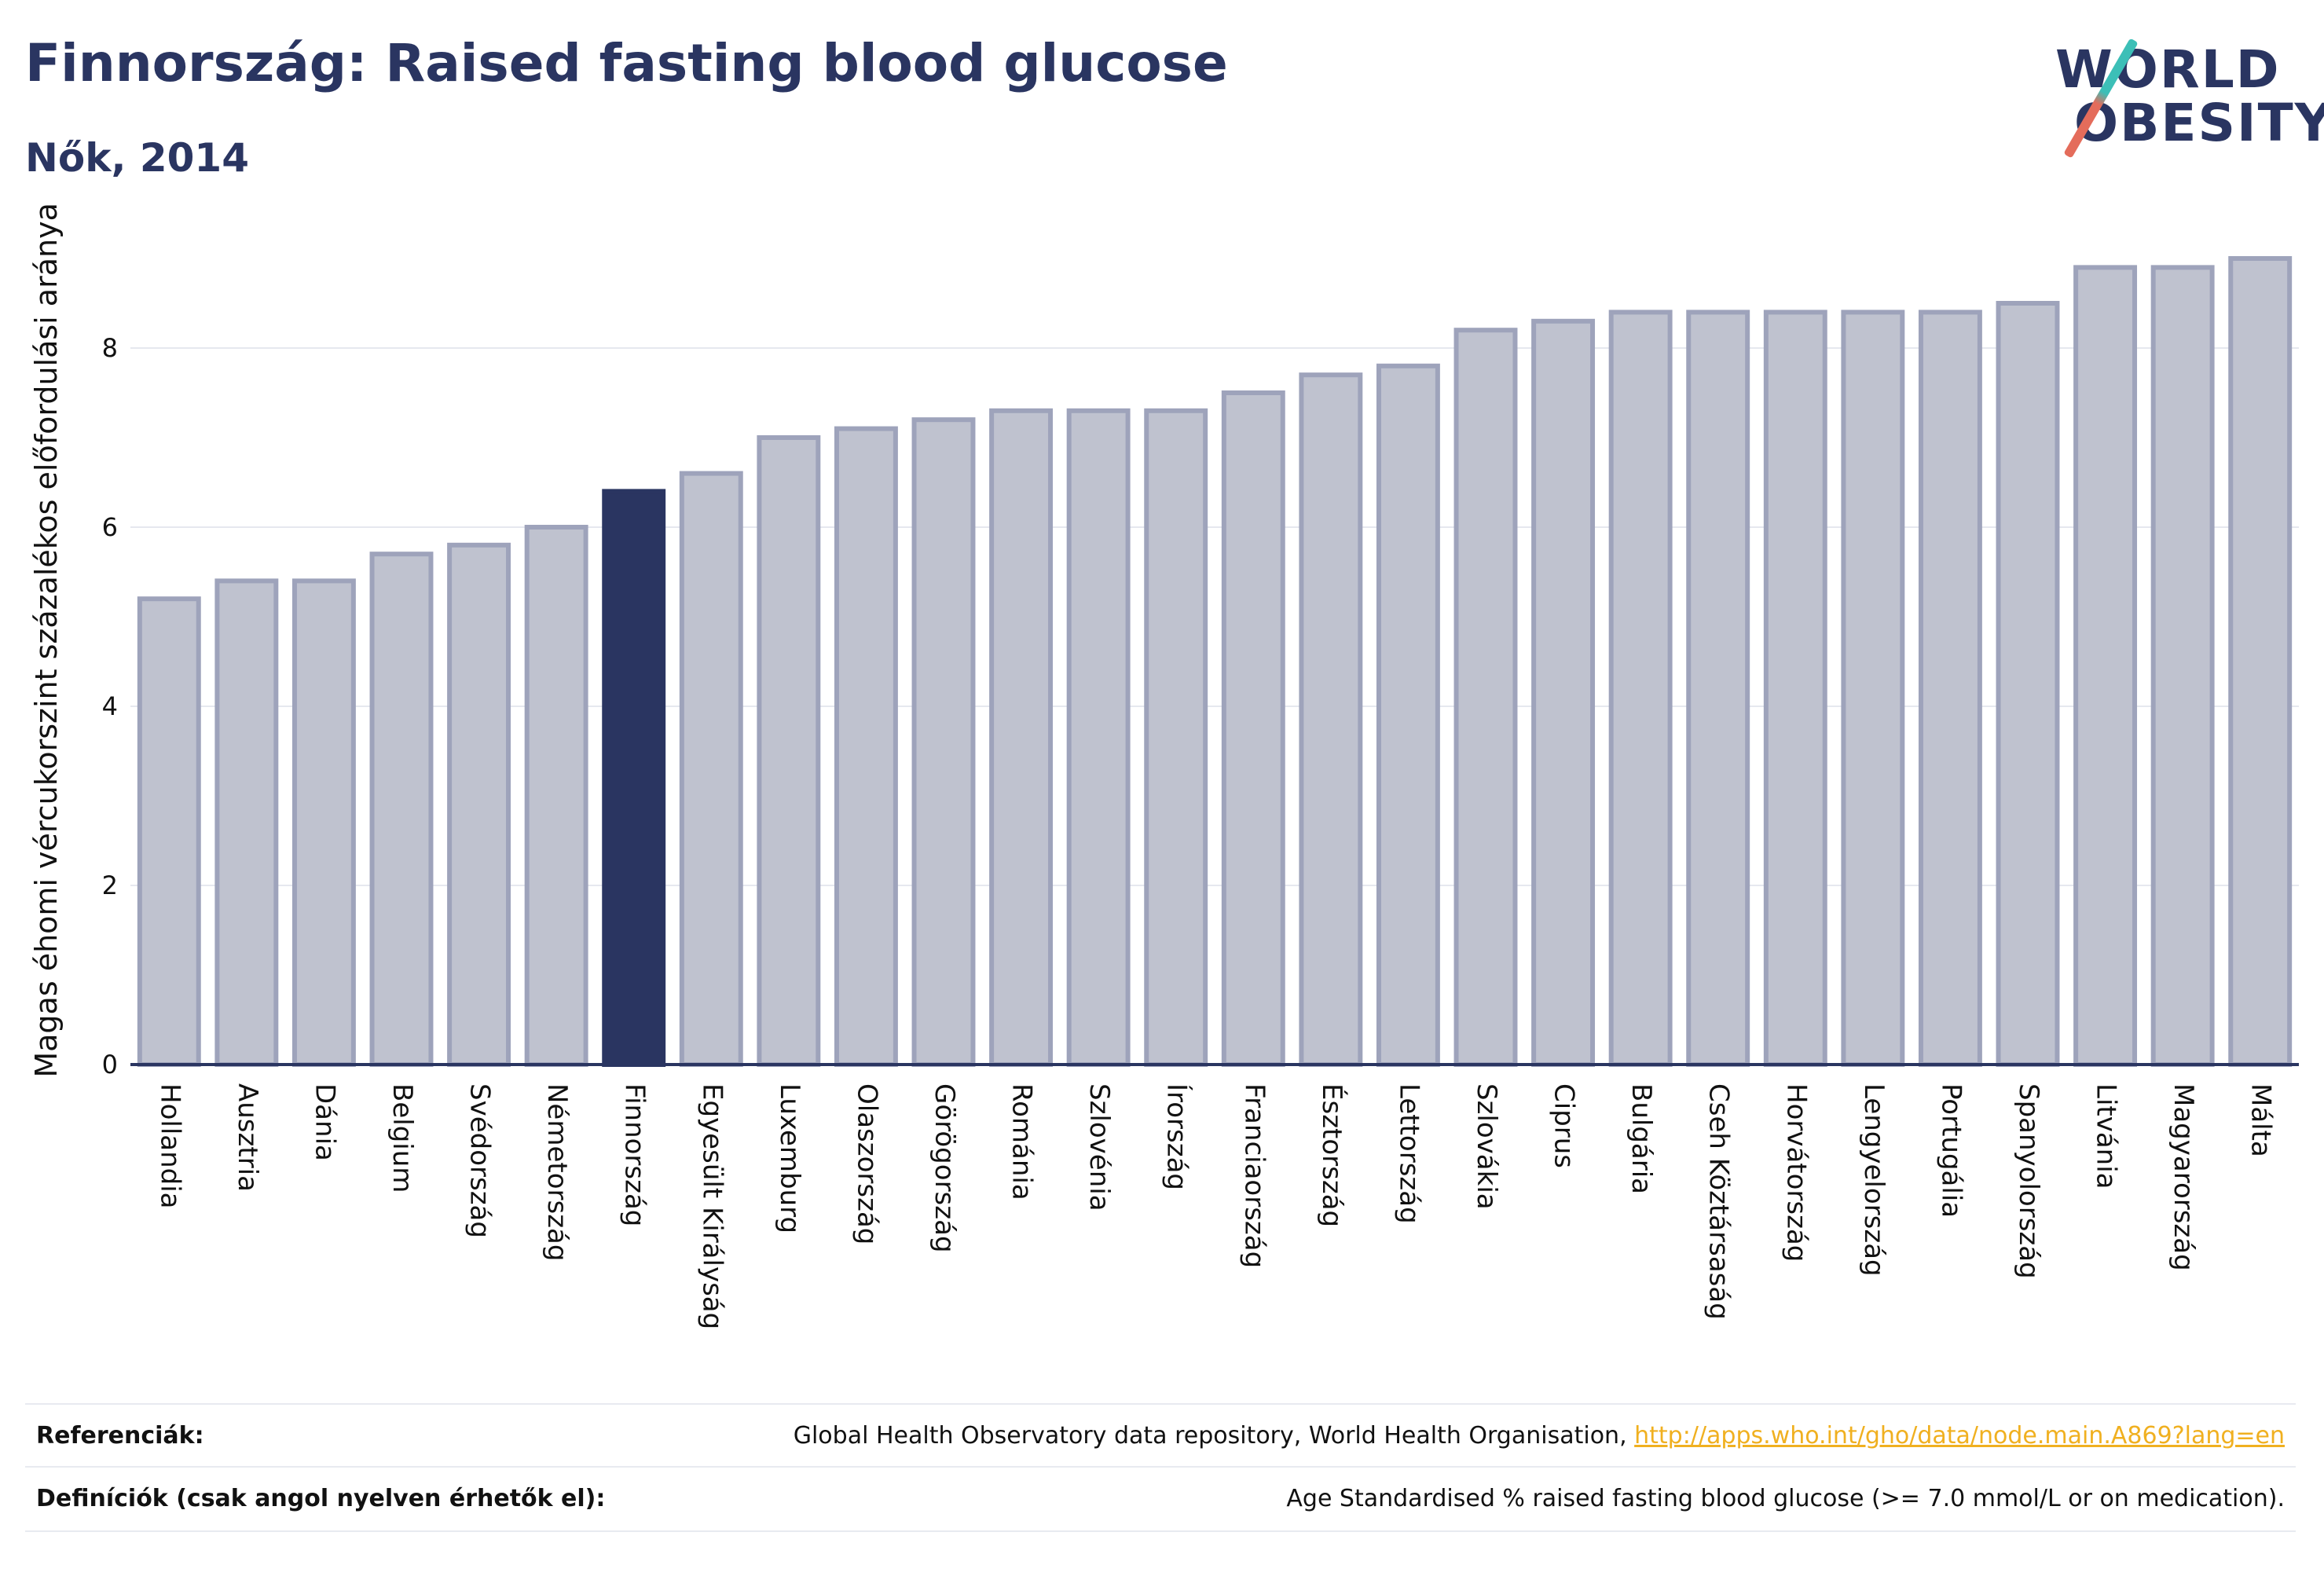  I want to click on logo-word-obesity: OBESITY, so click(2199, 123).